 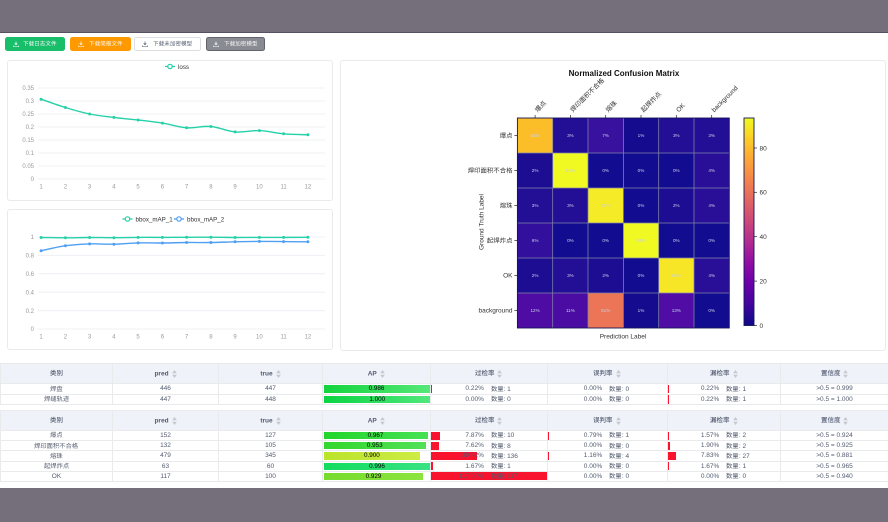 I want to click on svg-text: 80, so click(x=764, y=148).